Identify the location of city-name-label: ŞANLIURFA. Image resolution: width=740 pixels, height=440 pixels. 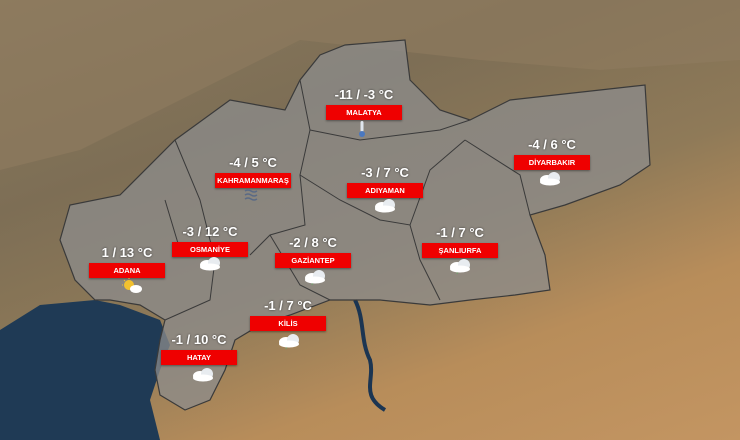
(460, 250).